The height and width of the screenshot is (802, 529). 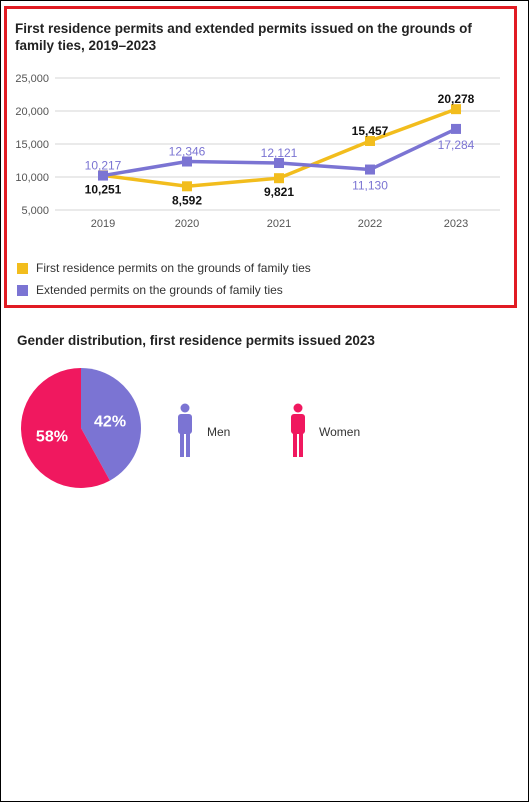 What do you see at coordinates (456, 224) in the screenshot?
I see `x-tick-label: 2023` at bounding box center [456, 224].